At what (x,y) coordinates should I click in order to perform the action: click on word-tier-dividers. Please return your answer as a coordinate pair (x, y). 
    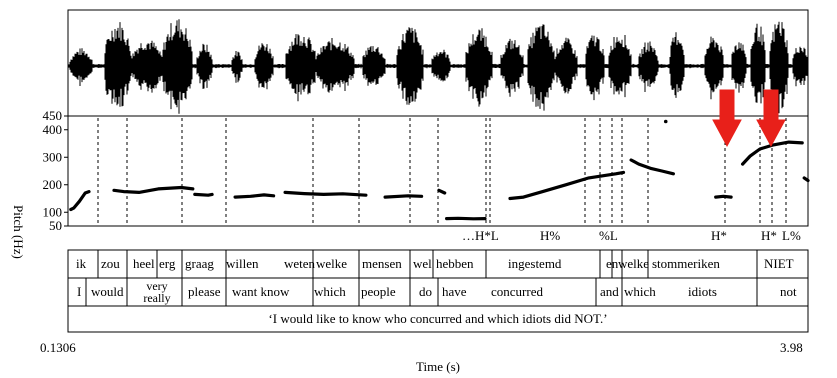
    Looking at the image, I should click on (427, 264).